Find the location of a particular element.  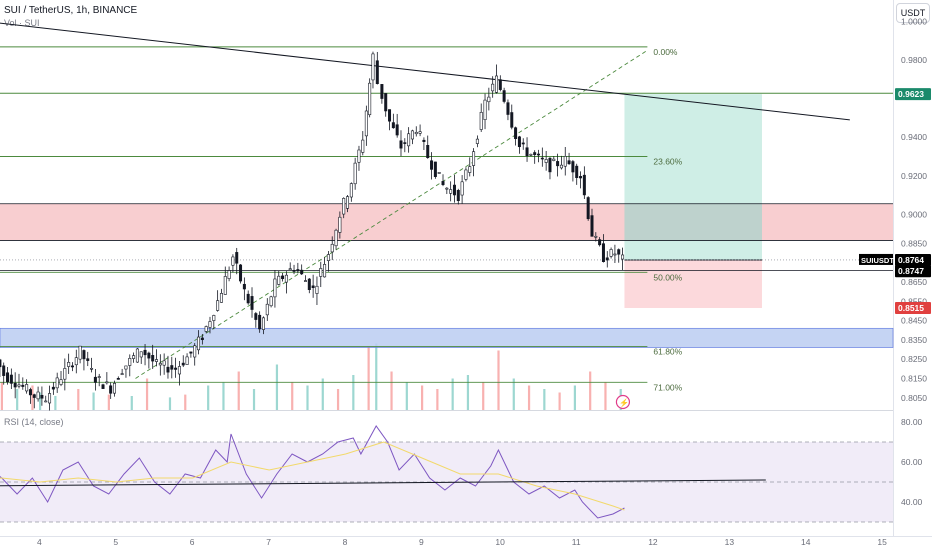

fib-level-label-4: 71.00% is located at coordinates (667, 387).